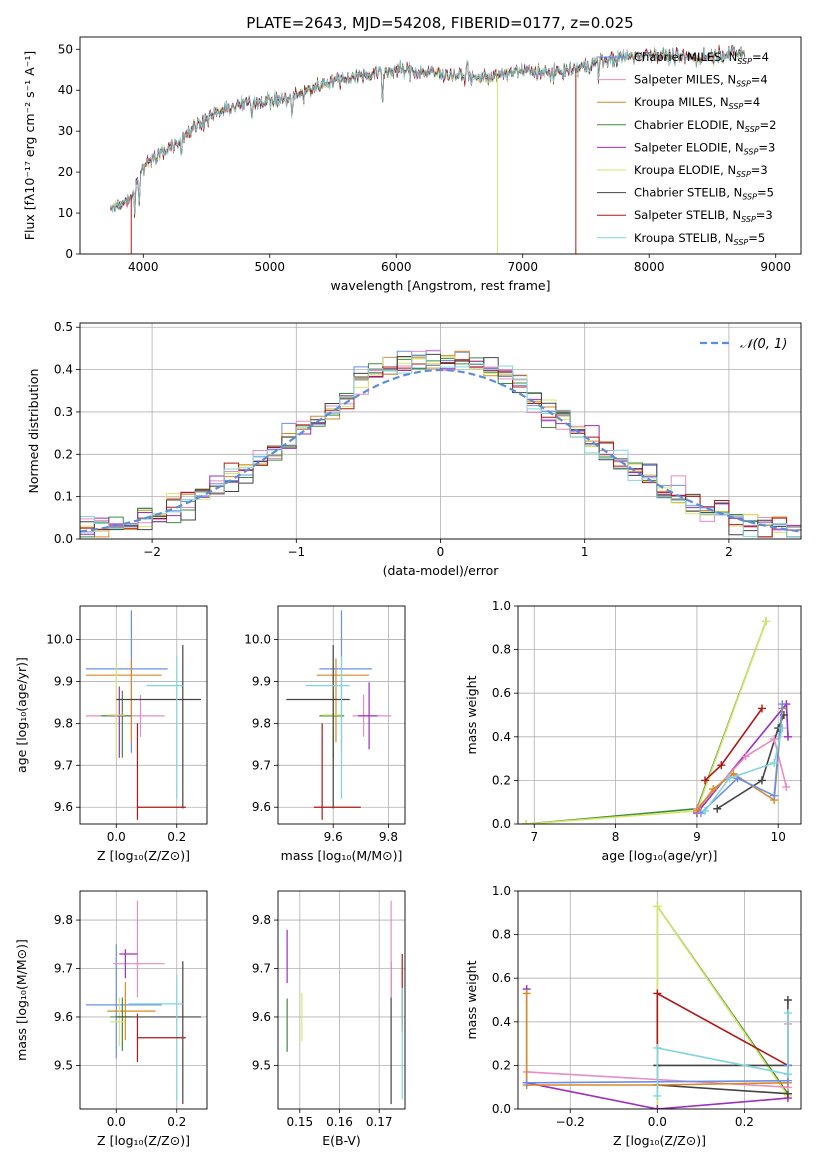 This screenshot has height=1170, width=819. I want to click on y-tick-label: 30, so click(65, 131).